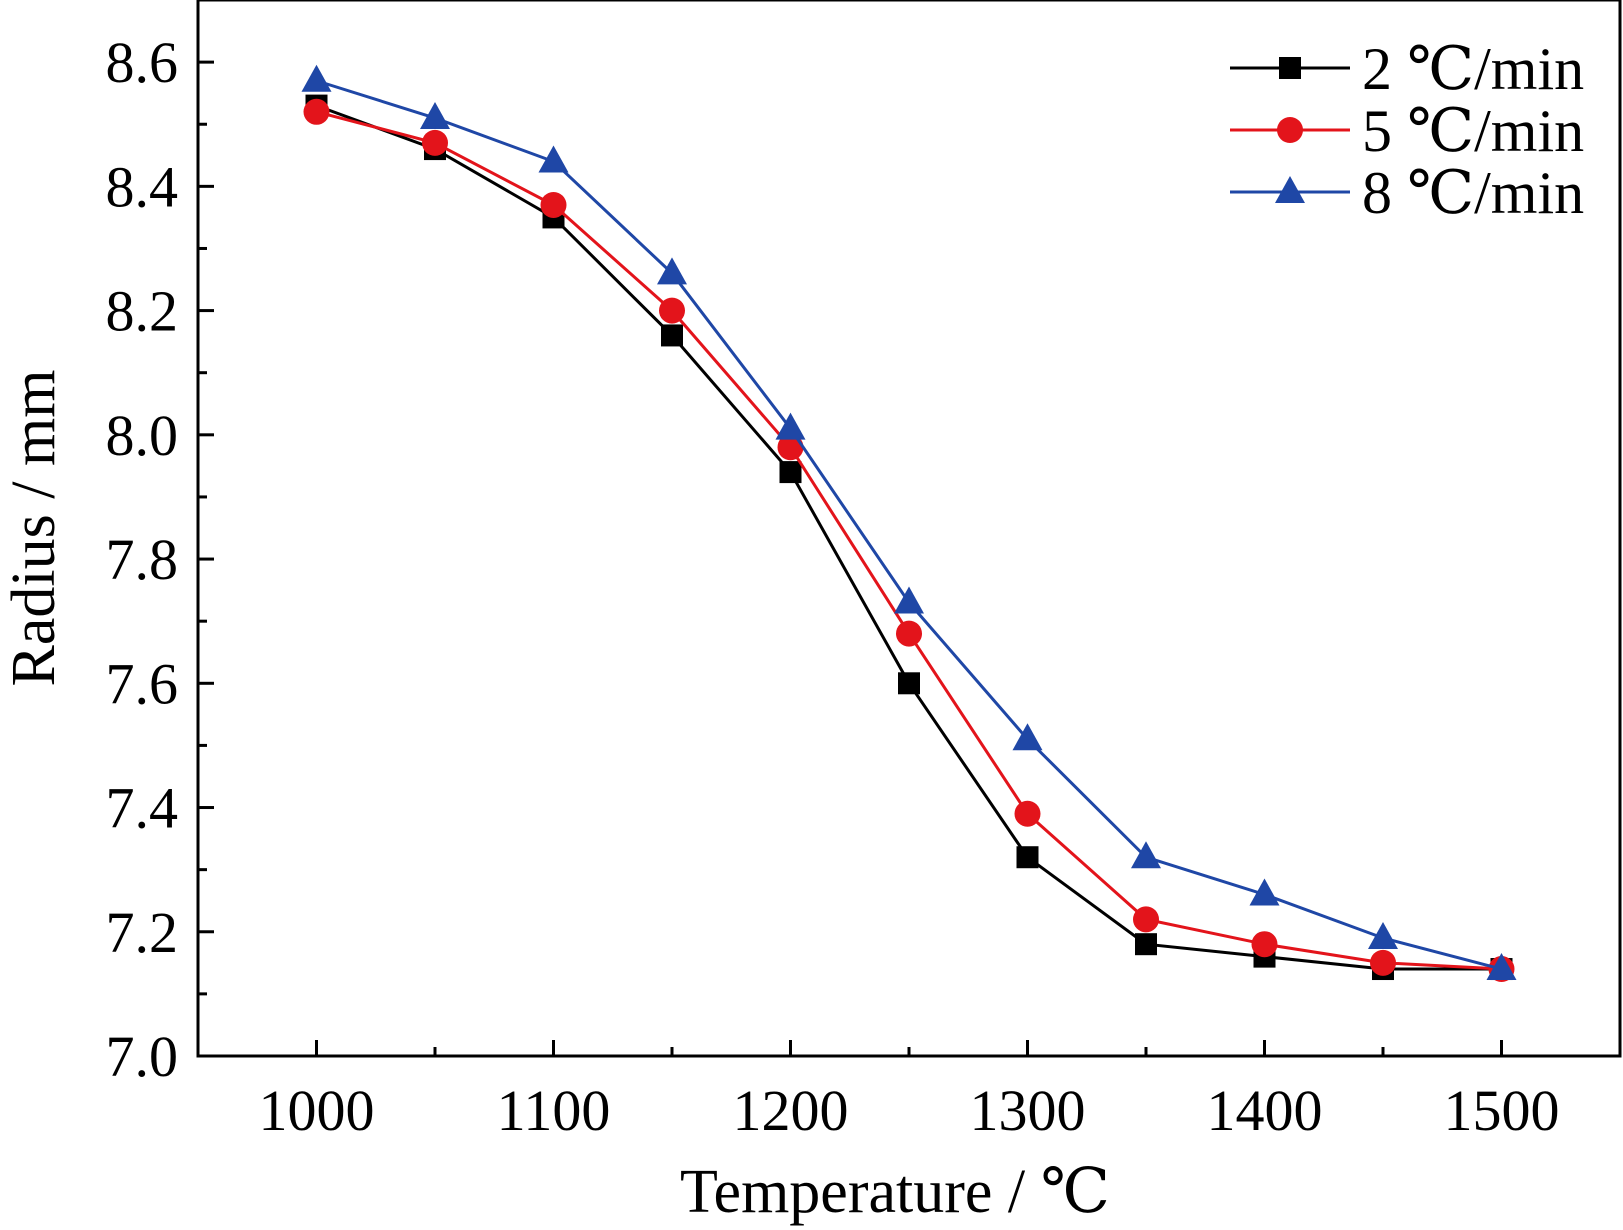  What do you see at coordinates (142, 311) in the screenshot?
I see `y-tick-label: 8.2` at bounding box center [142, 311].